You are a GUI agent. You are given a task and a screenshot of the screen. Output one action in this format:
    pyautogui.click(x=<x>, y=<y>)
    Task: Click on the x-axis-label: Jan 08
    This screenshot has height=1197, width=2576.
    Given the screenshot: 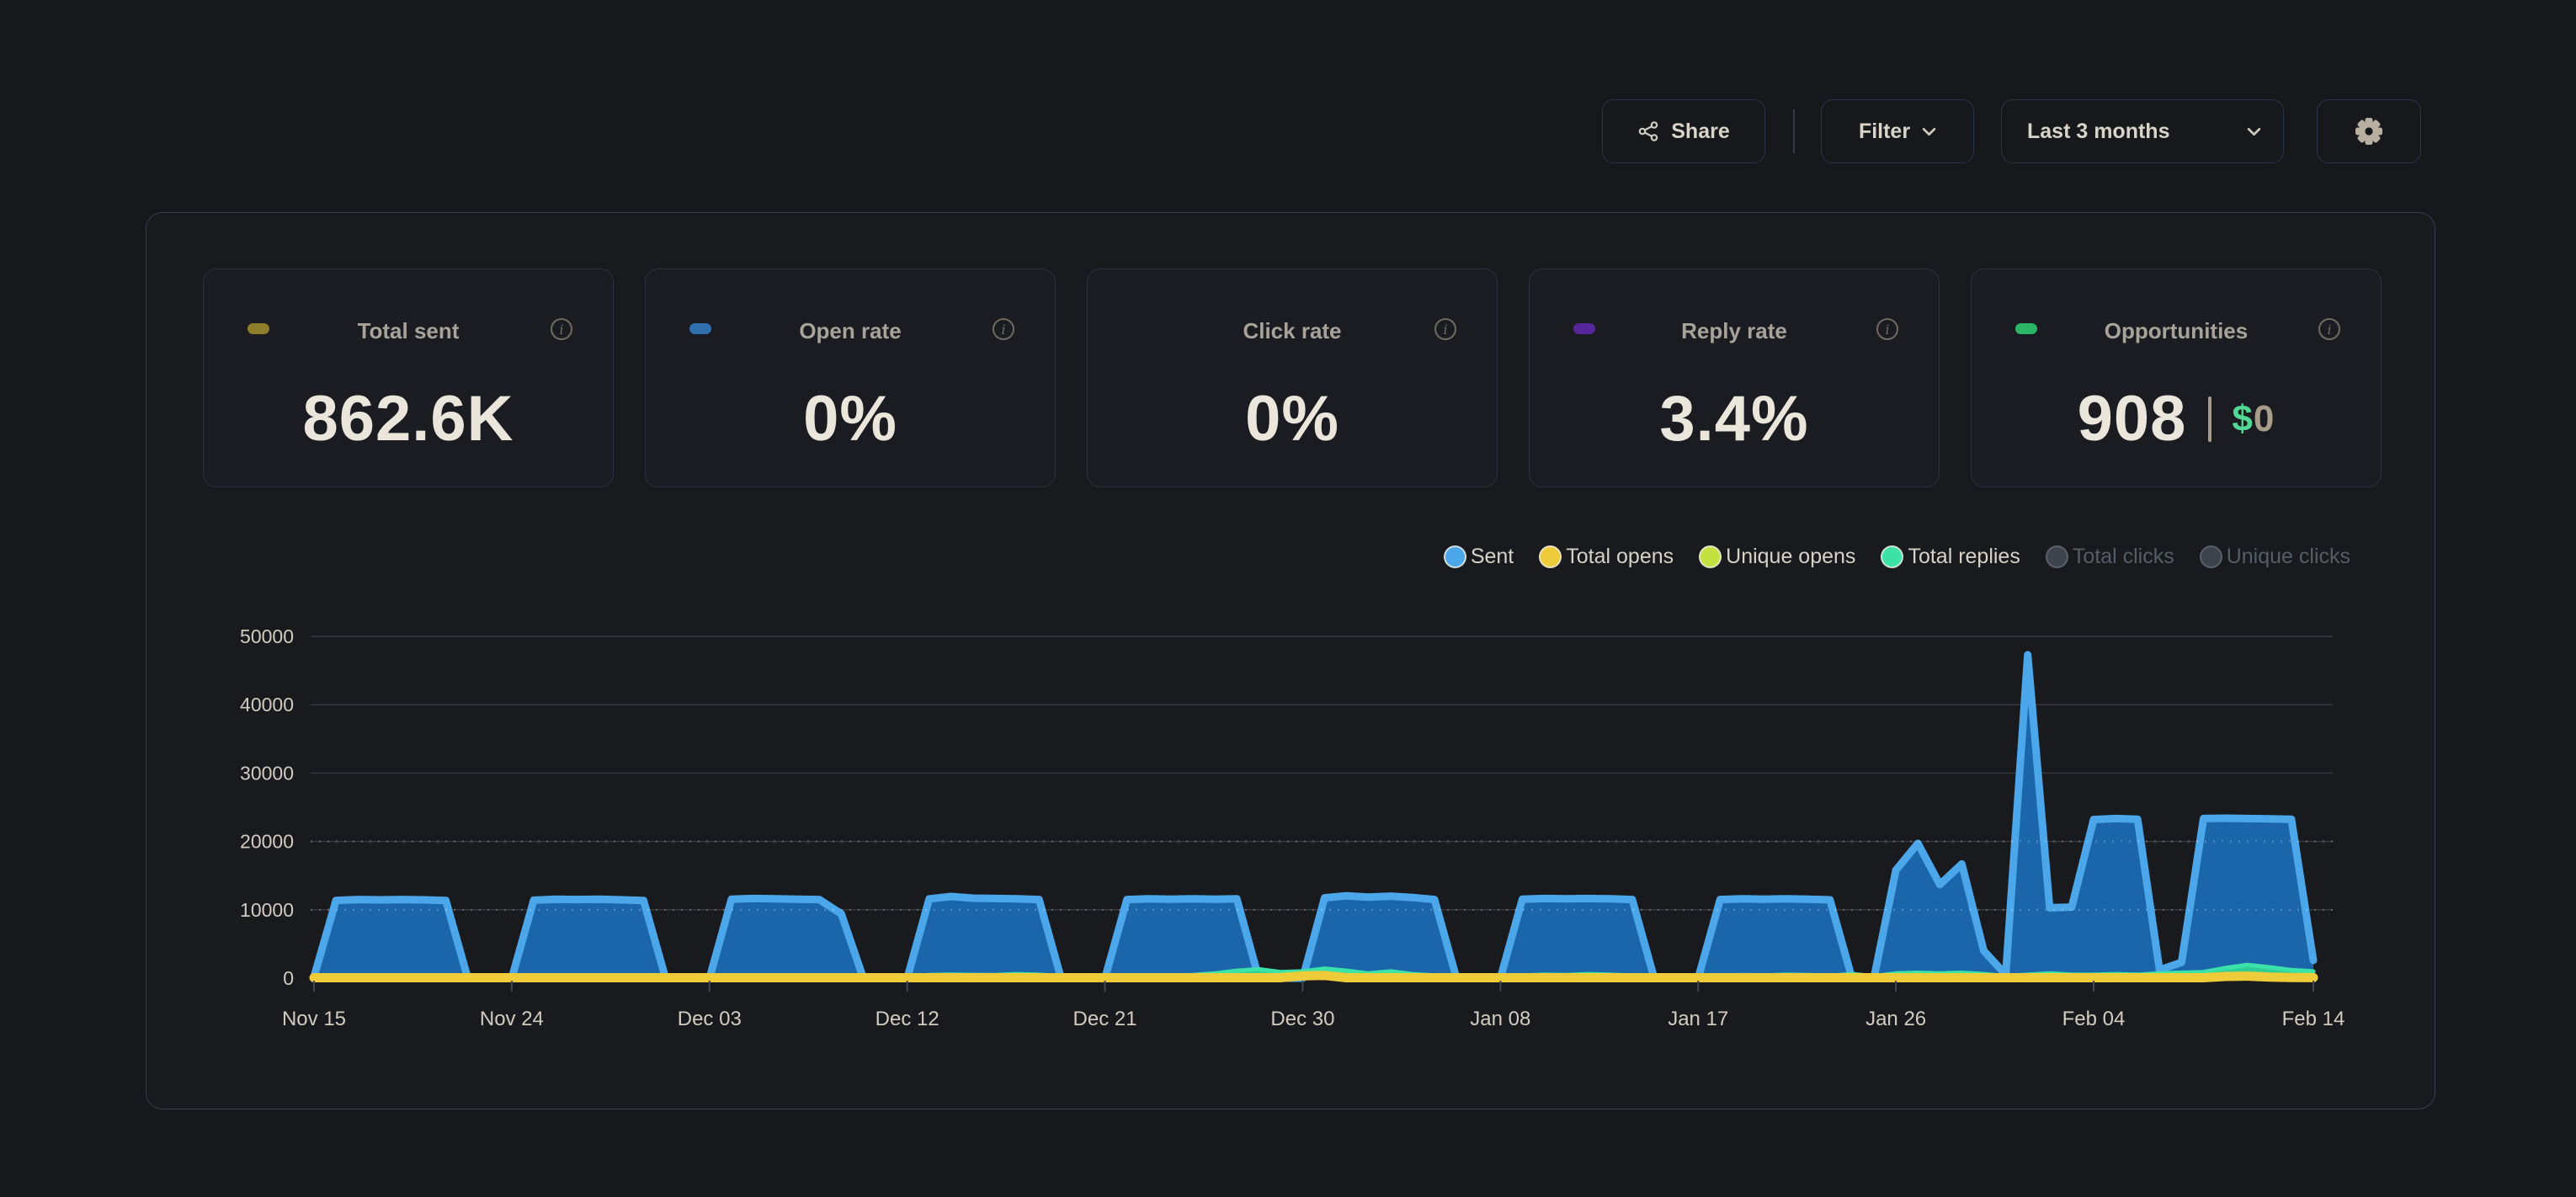 What is the action you would take?
    pyautogui.click(x=1500, y=1019)
    